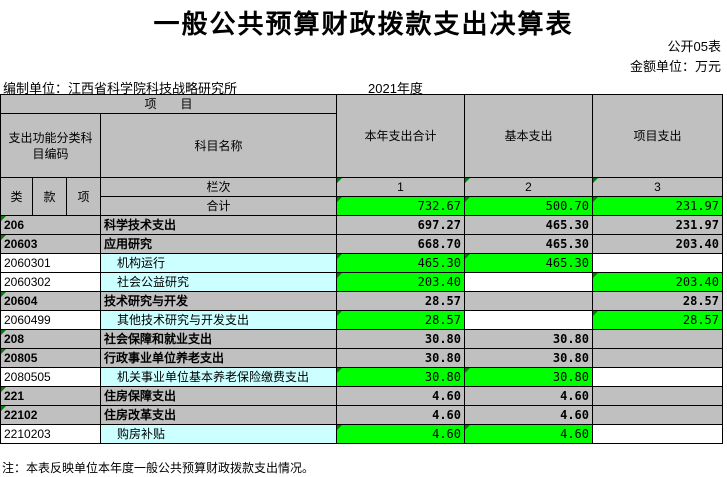 The height and width of the screenshot is (477, 727). I want to click on form-code: 公开05表, so click(694, 46).